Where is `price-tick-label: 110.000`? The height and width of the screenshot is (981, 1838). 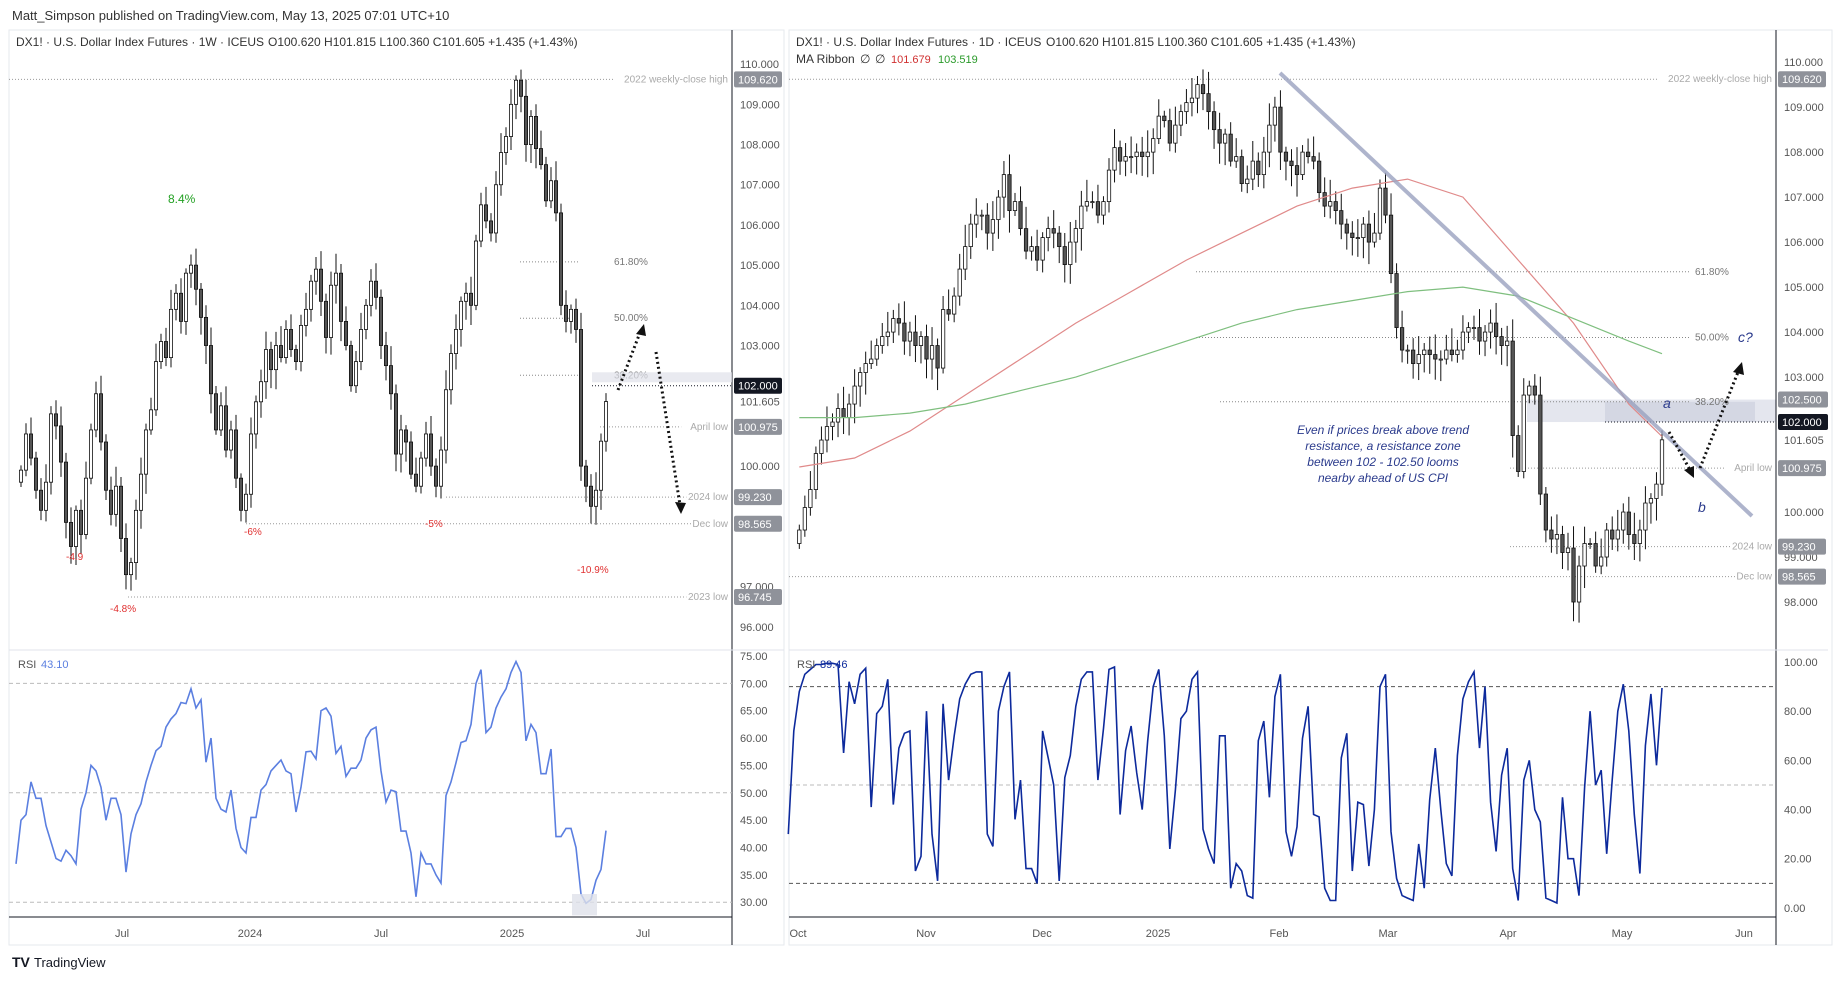
price-tick-label: 110.000 is located at coordinates (759, 65).